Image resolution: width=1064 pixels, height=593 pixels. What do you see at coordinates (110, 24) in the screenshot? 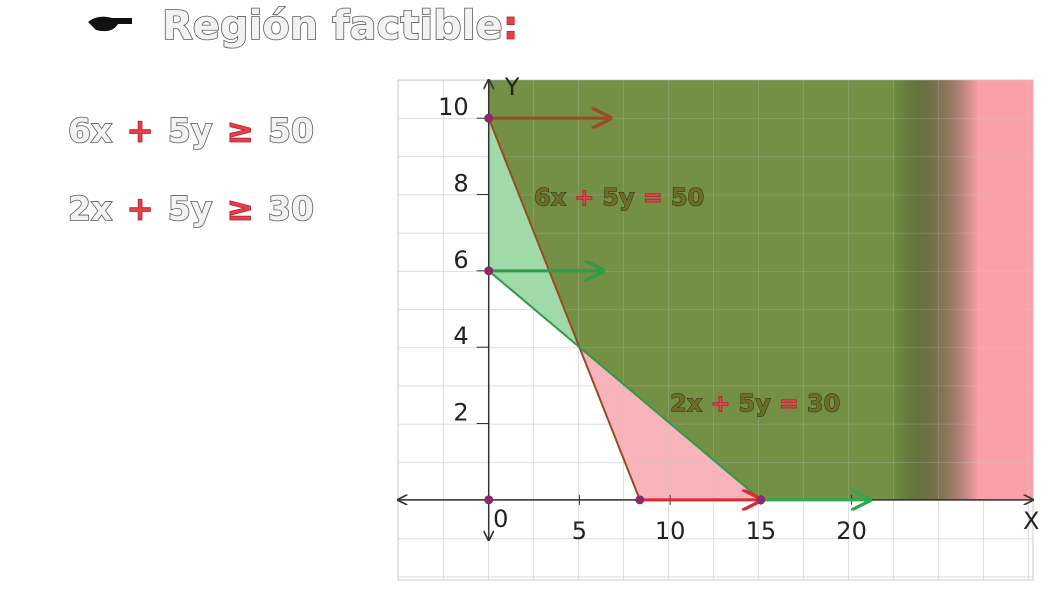
I see `pointer-icon` at bounding box center [110, 24].